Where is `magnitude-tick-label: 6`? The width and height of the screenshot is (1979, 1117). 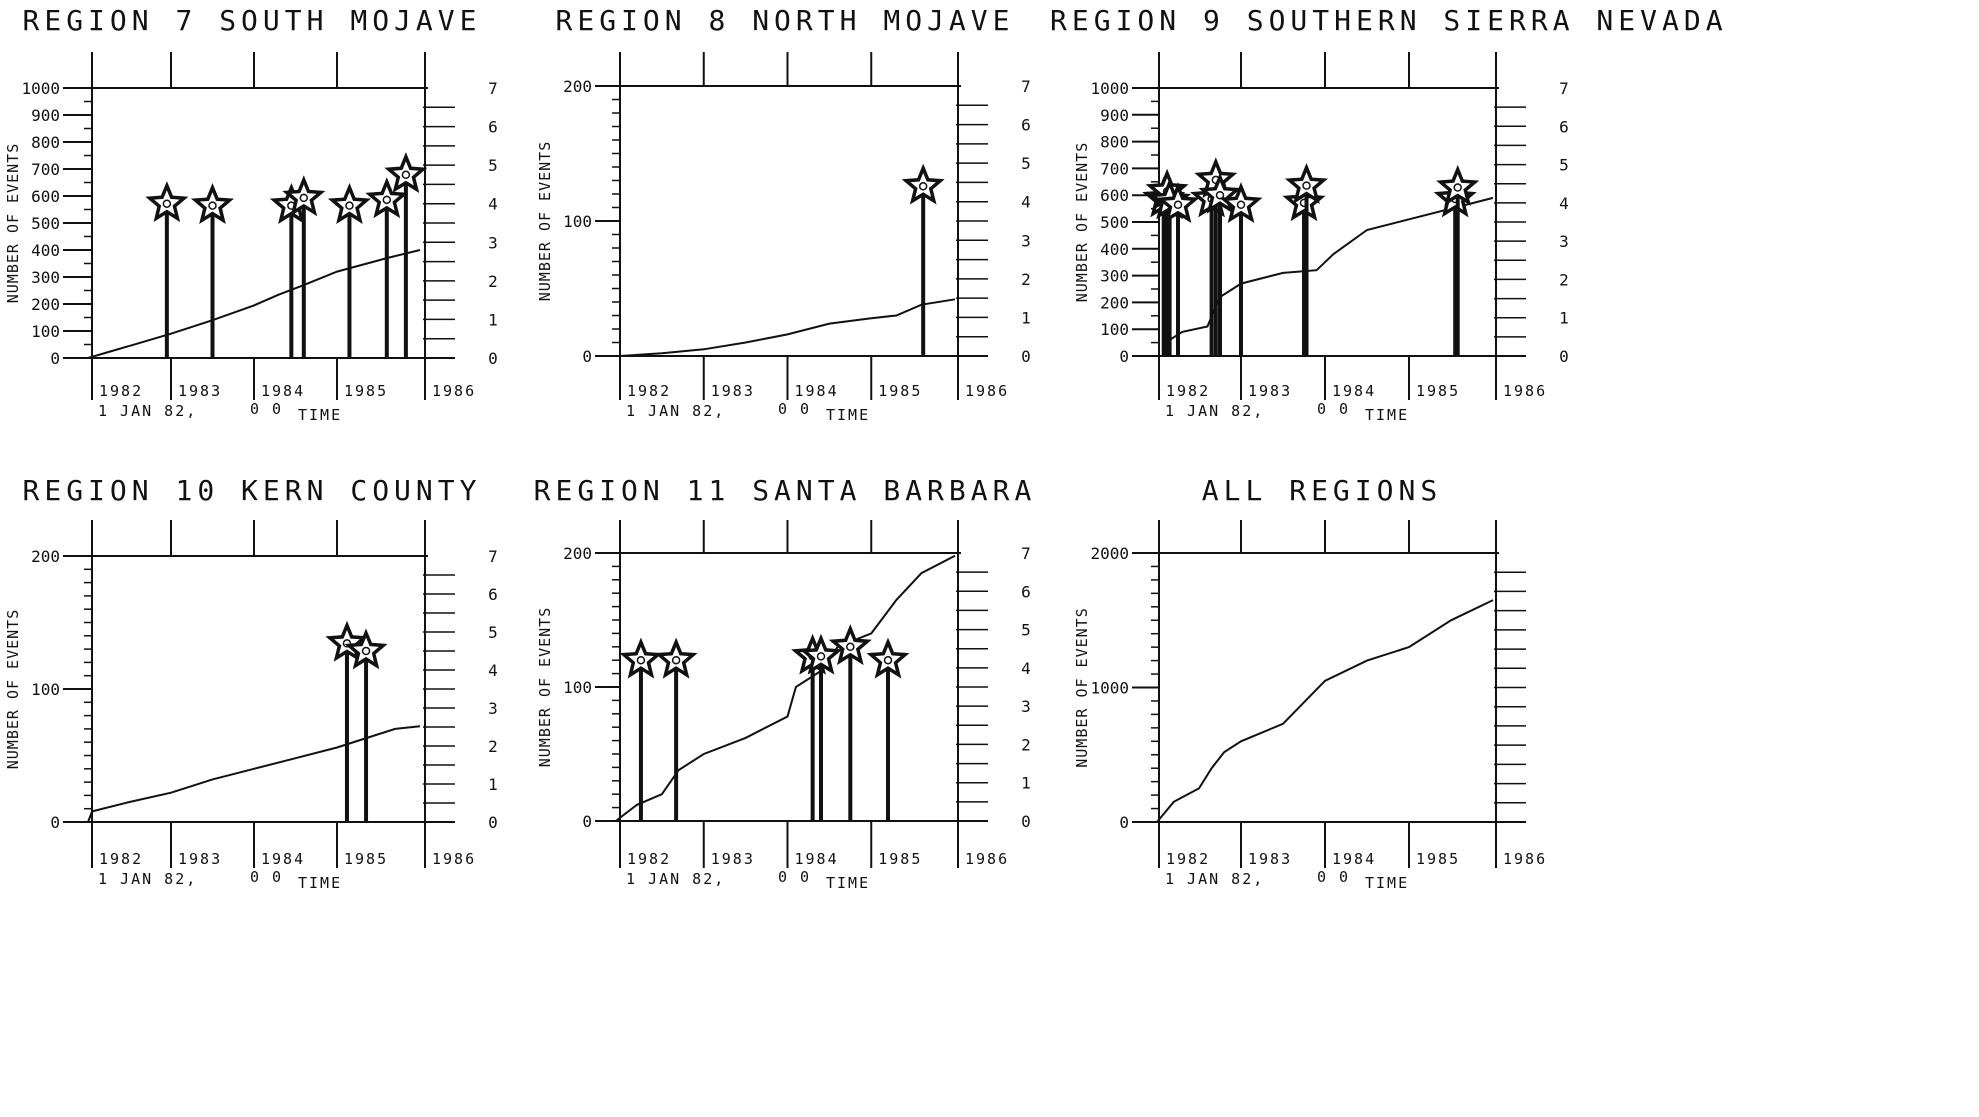 magnitude-tick-label: 6 is located at coordinates (1026, 591).